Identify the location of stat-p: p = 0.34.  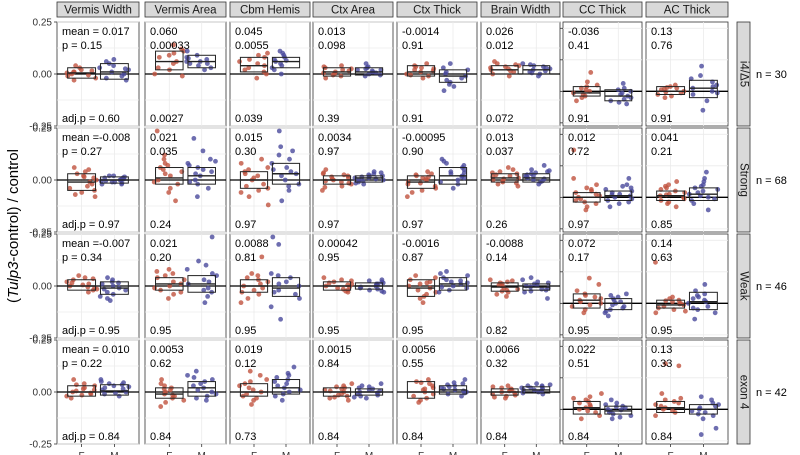
(82, 258).